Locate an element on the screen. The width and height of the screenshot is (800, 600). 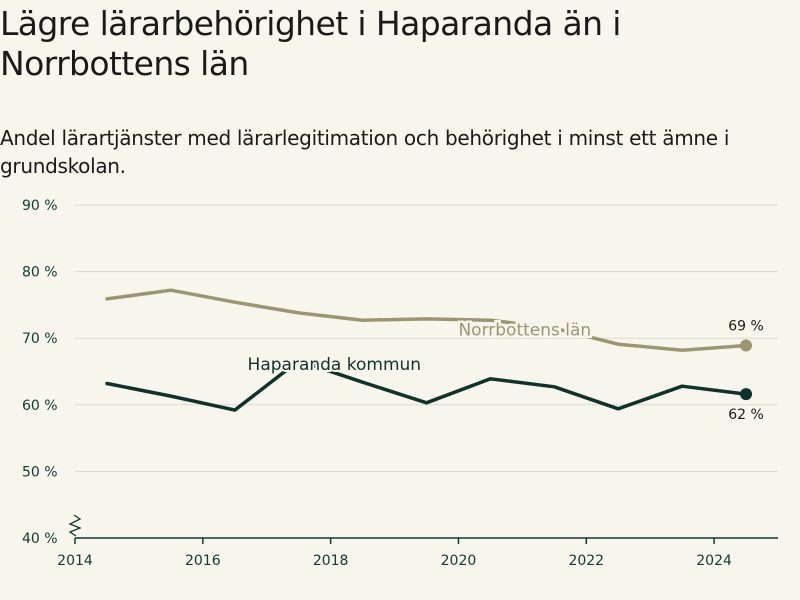
norrbotten-end-label: 69 % is located at coordinates (746, 327).